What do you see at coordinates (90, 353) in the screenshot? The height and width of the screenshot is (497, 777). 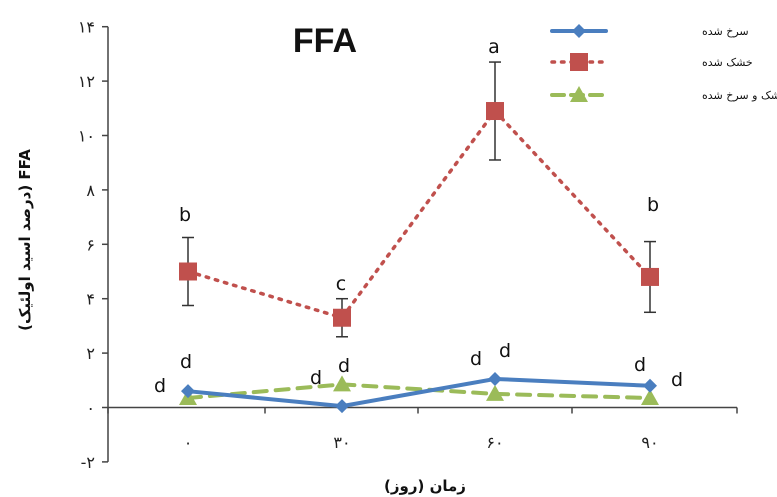 I see `y-tick-label: ۲` at bounding box center [90, 353].